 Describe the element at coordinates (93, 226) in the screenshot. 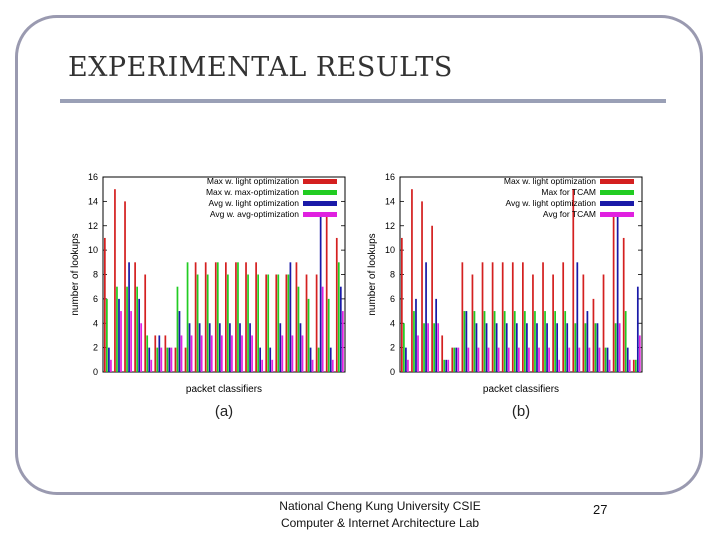

I see `chart-a-ytick-label: 12` at that location.